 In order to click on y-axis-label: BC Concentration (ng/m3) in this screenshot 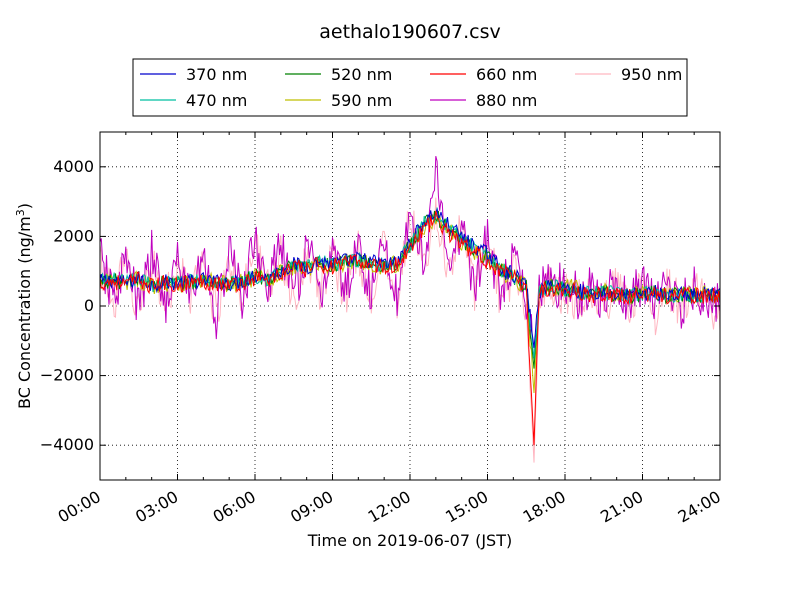, I will do `click(24, 306)`.